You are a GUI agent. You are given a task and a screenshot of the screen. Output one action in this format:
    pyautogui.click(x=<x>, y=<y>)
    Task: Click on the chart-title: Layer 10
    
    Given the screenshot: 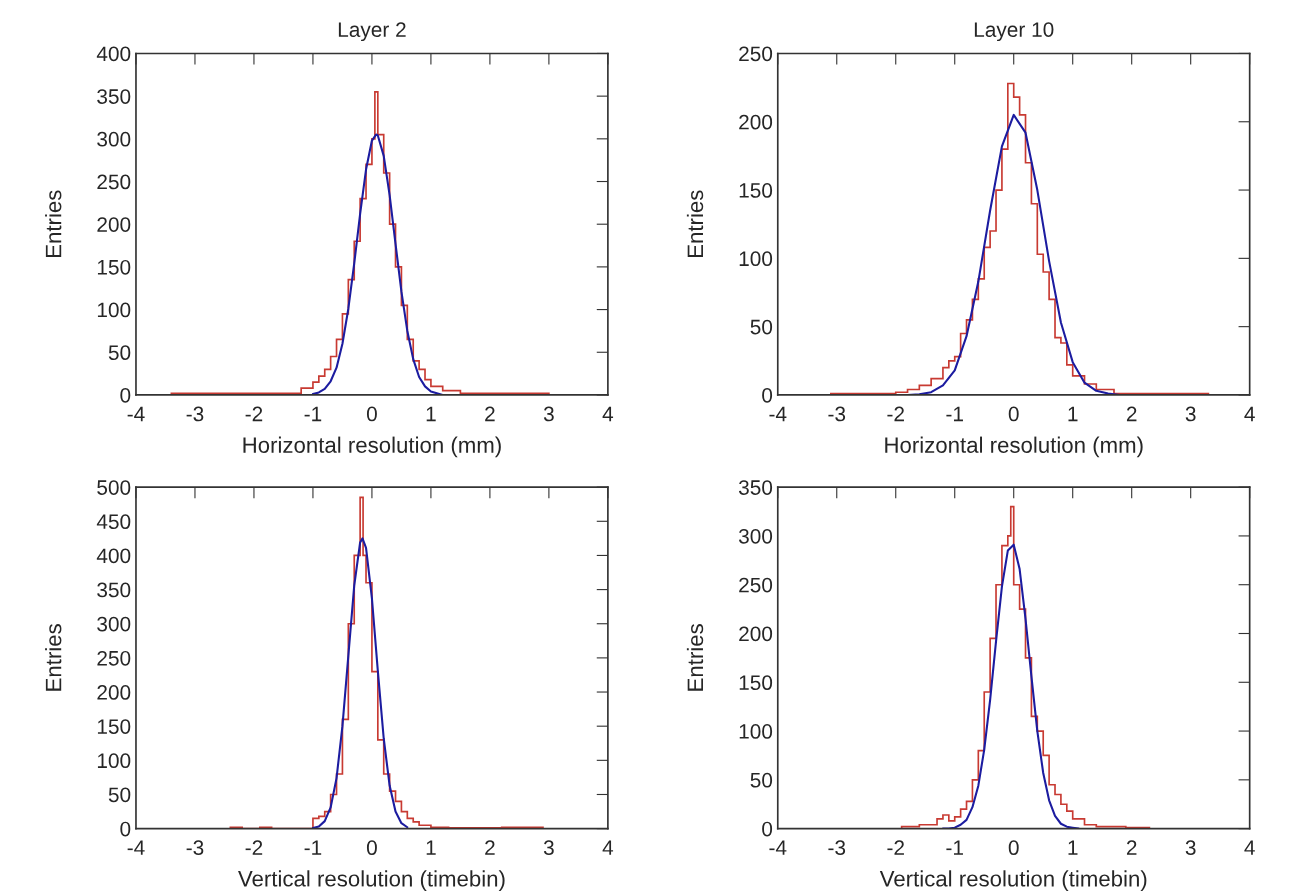 What is the action you would take?
    pyautogui.click(x=1014, y=32)
    